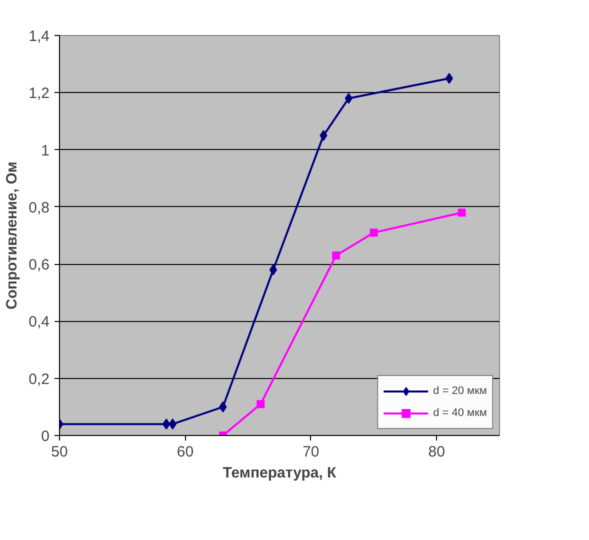 The height and width of the screenshot is (540, 589). What do you see at coordinates (59, 452) in the screenshot?
I see `x-tick-label: 50` at bounding box center [59, 452].